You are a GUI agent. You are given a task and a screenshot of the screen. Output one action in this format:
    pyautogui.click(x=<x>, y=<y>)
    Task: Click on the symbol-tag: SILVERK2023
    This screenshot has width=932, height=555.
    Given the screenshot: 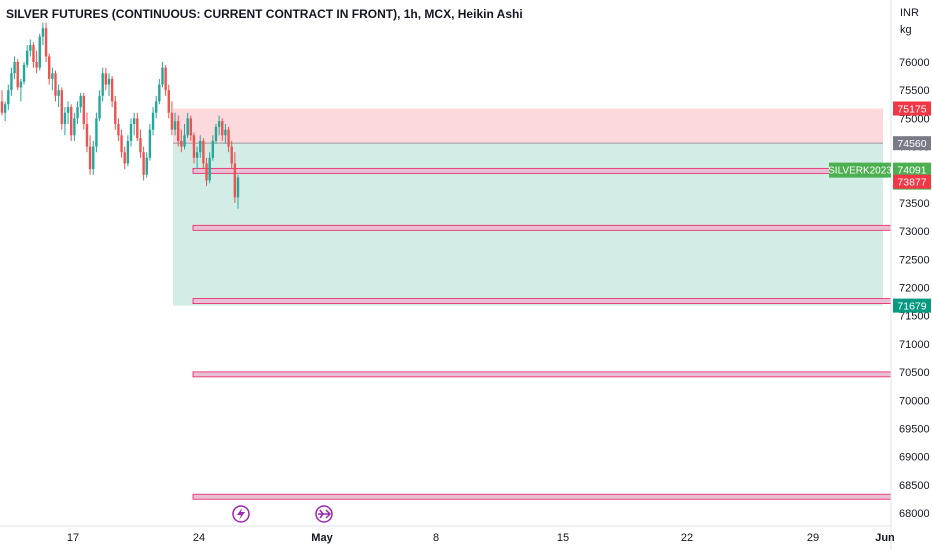 What is the action you would take?
    pyautogui.click(x=860, y=170)
    